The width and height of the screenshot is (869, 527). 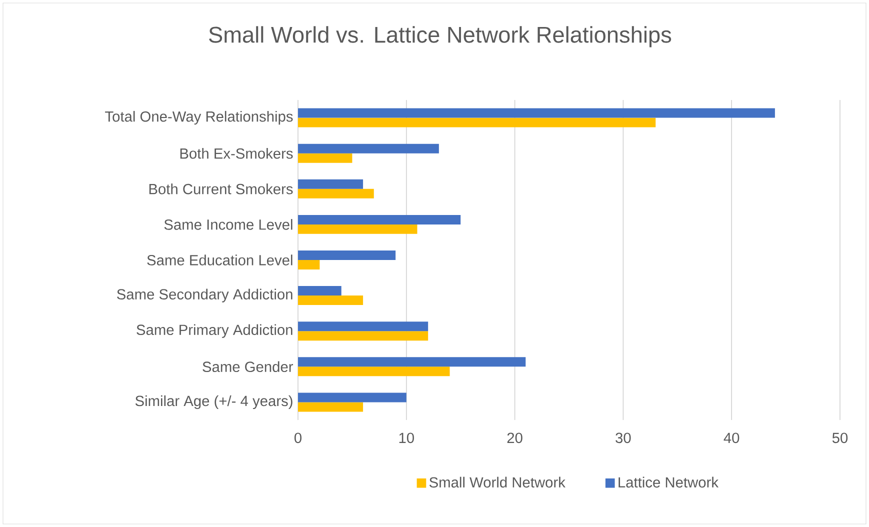 I want to click on y-tick-label: Same Primary Addiction, so click(x=214, y=331).